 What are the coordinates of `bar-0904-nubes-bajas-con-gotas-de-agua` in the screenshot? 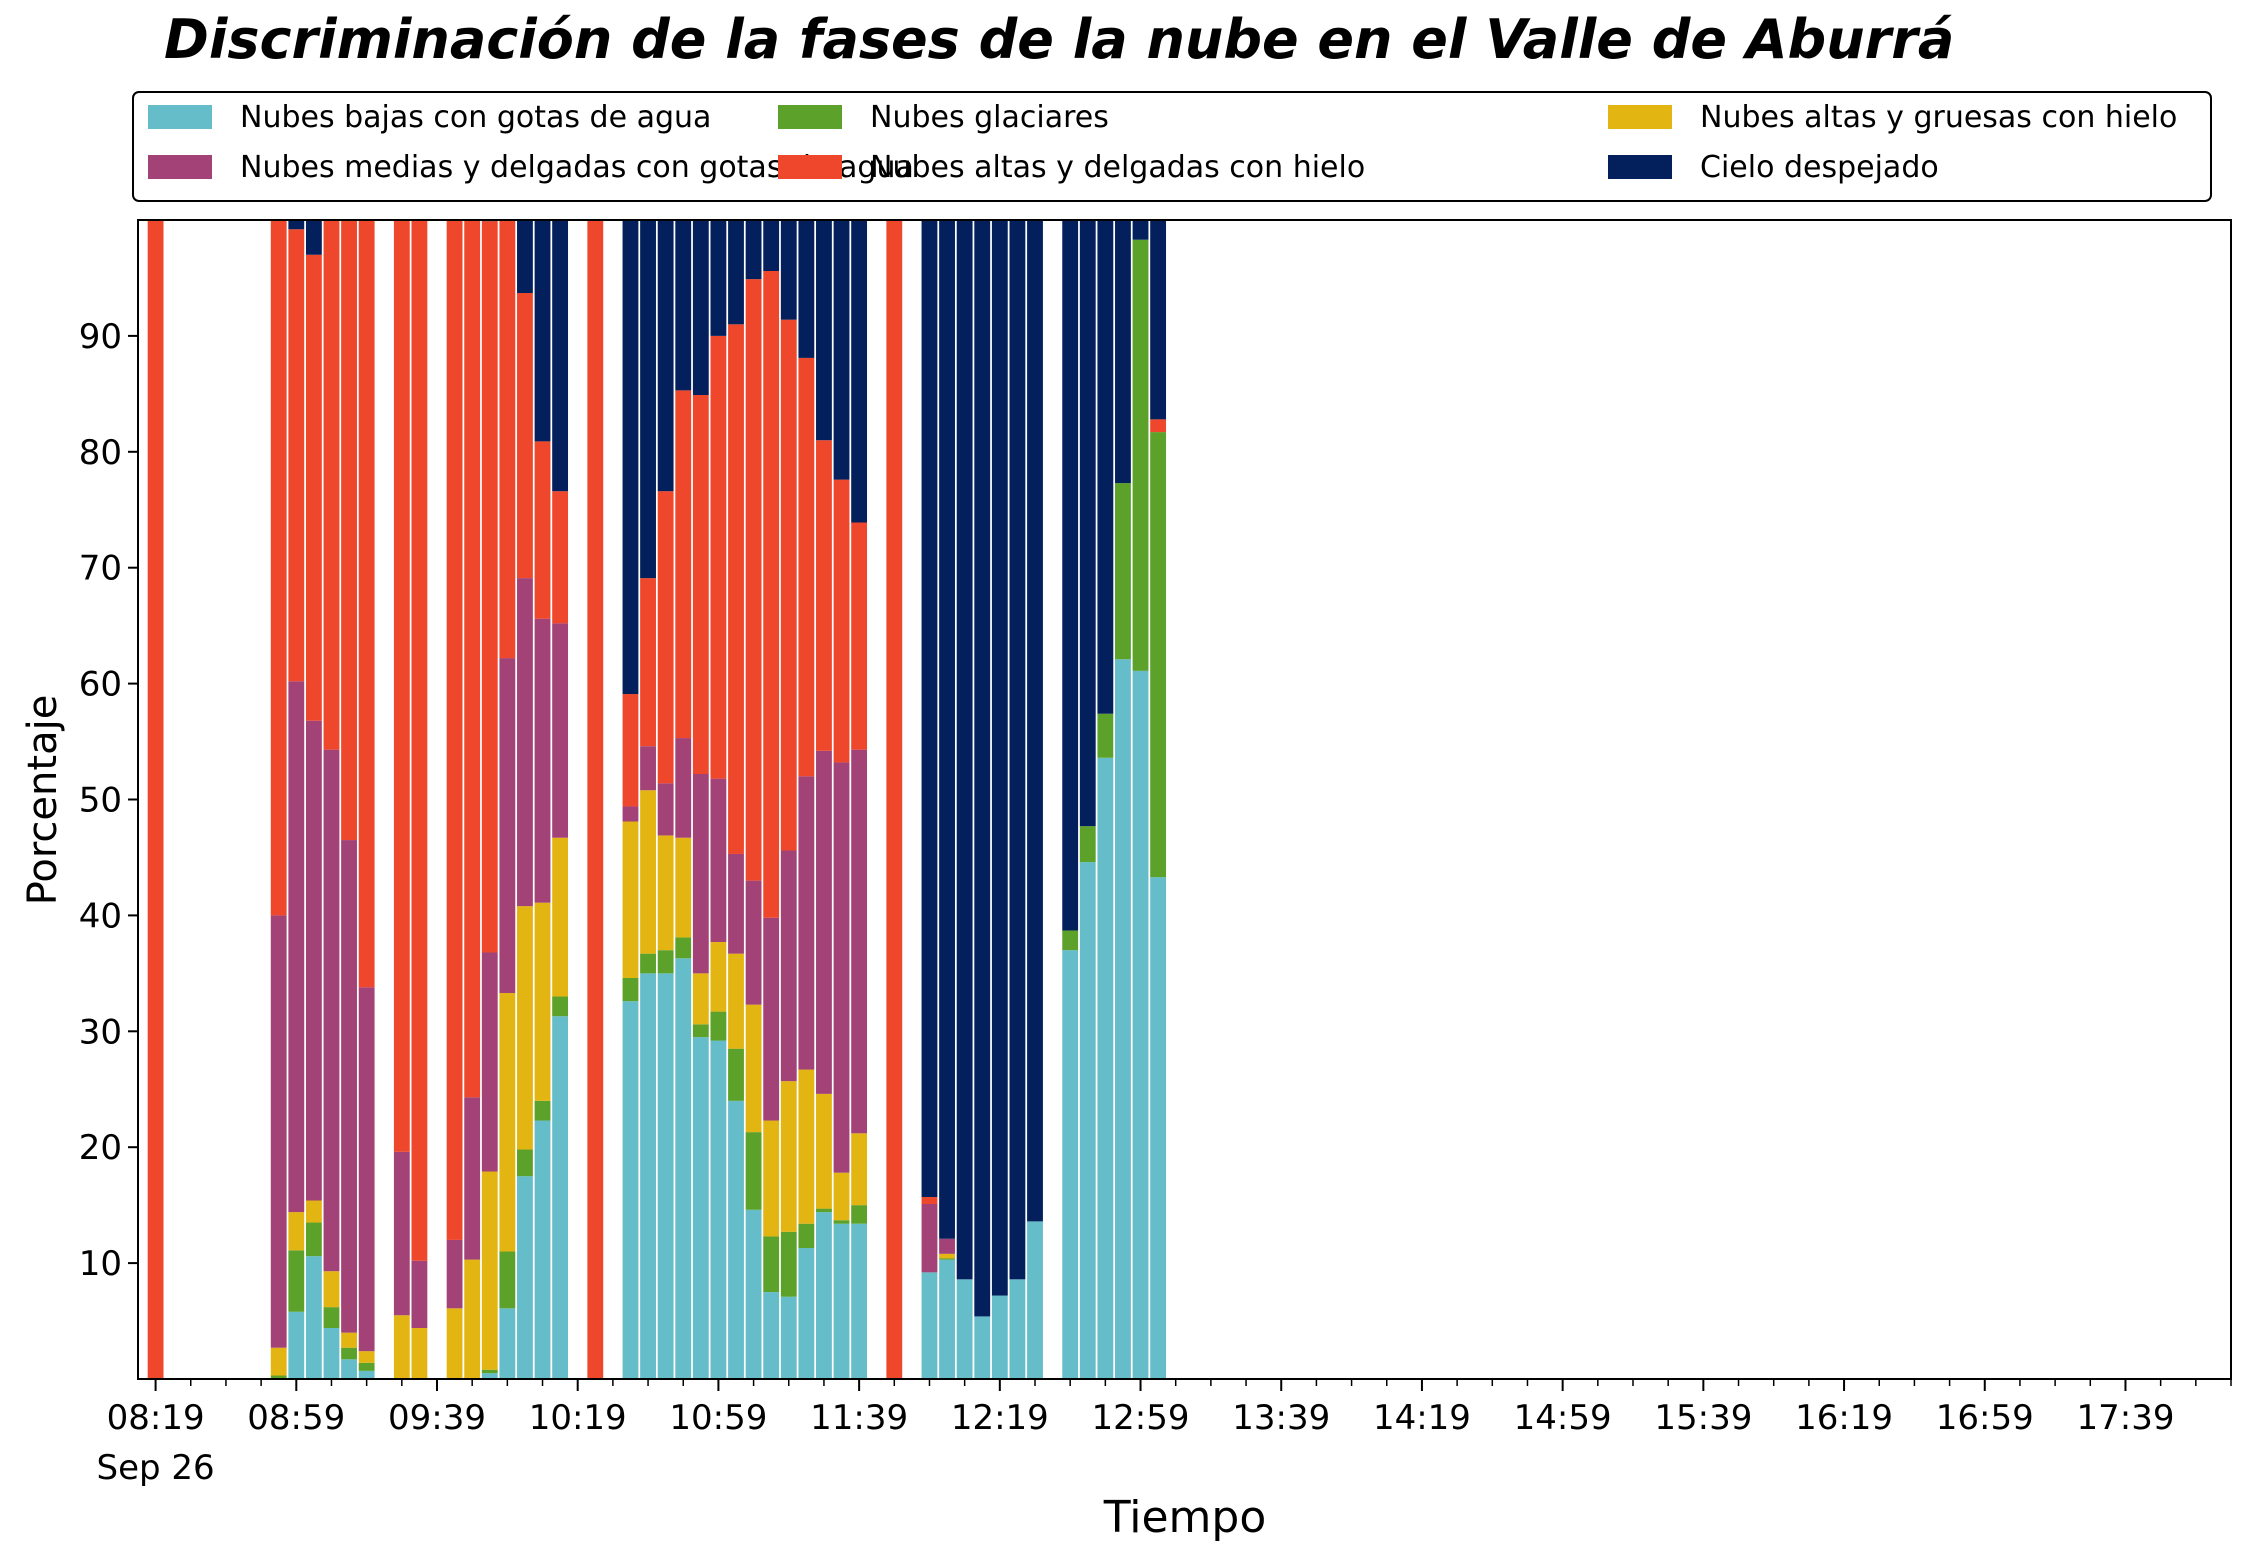 It's located at (313, 1317).